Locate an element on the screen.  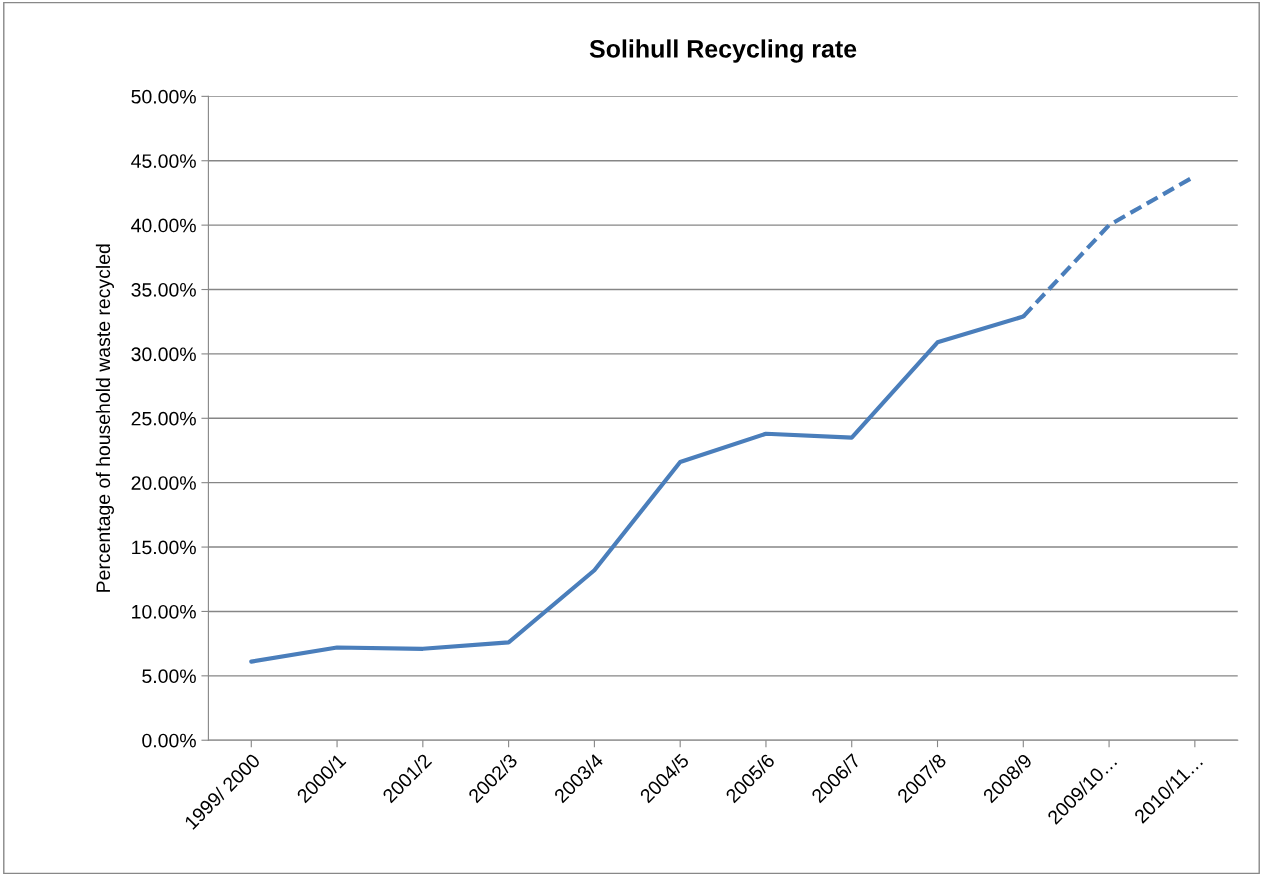
y-tick-label: 35.00% is located at coordinates (163, 289).